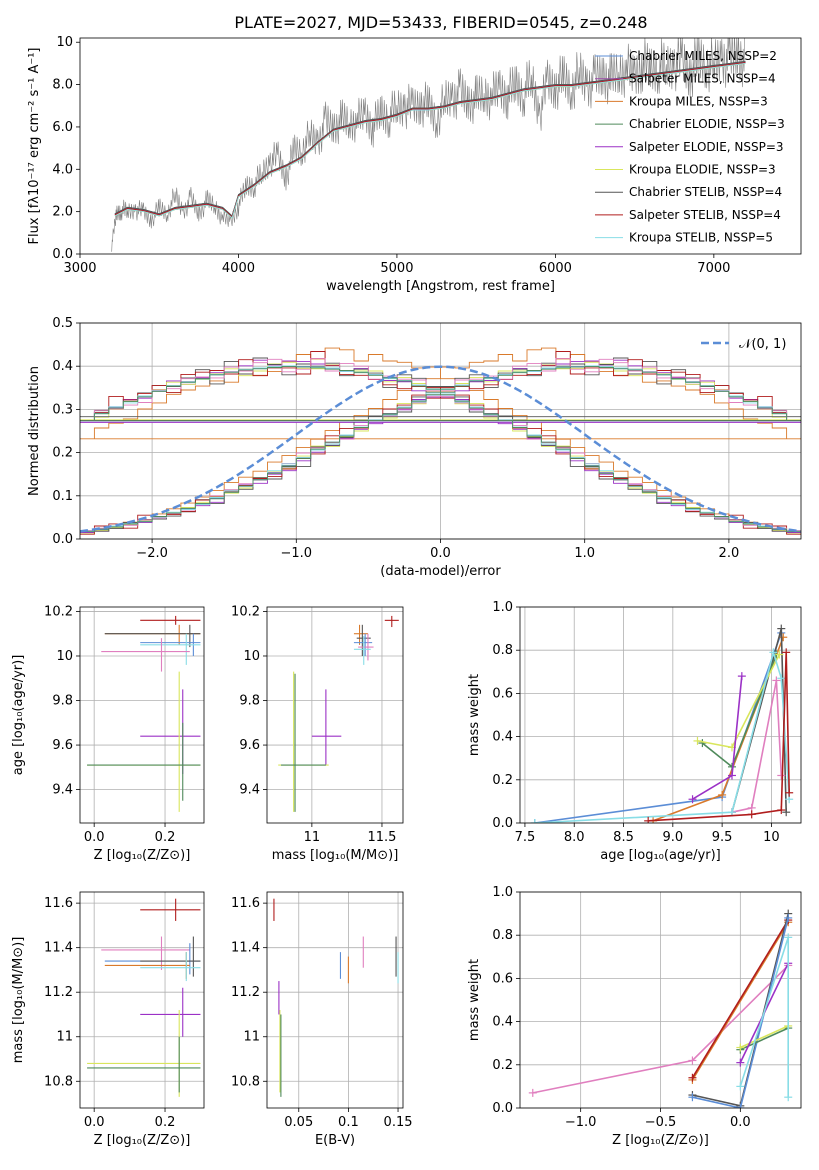 The width and height of the screenshot is (819, 1170). Describe the element at coordinates (34, 146) in the screenshot. I see `y-axis-label: Flux [fλ10⁻¹⁷ erg cm⁻² s⁻¹ A⁻¹]` at that location.